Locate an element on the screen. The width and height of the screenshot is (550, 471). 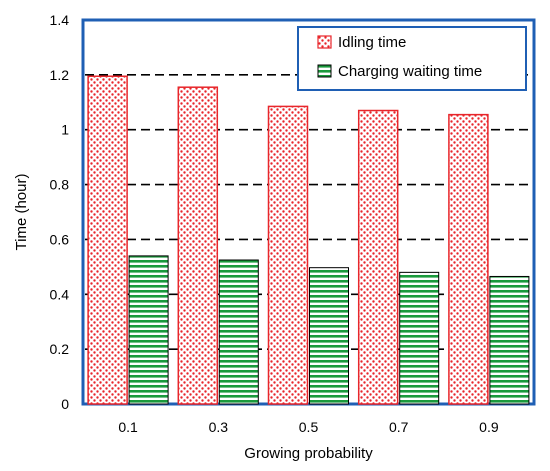
legend: Idling time Charging waiting time is located at coordinates (412, 58).